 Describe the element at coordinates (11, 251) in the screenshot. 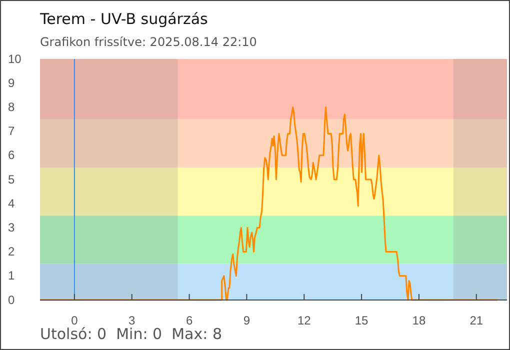

I see `y-tick-label: 2` at that location.